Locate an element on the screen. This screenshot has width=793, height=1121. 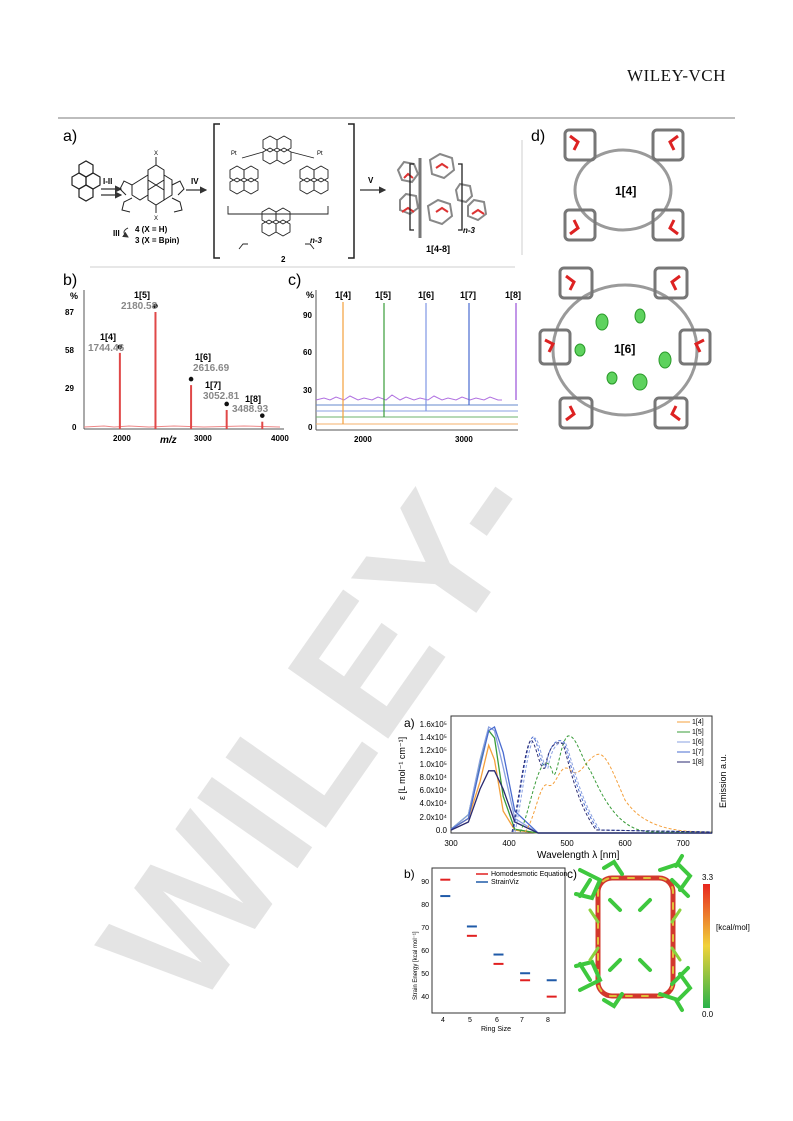
product-bracket is located at coordinates (436, 197).